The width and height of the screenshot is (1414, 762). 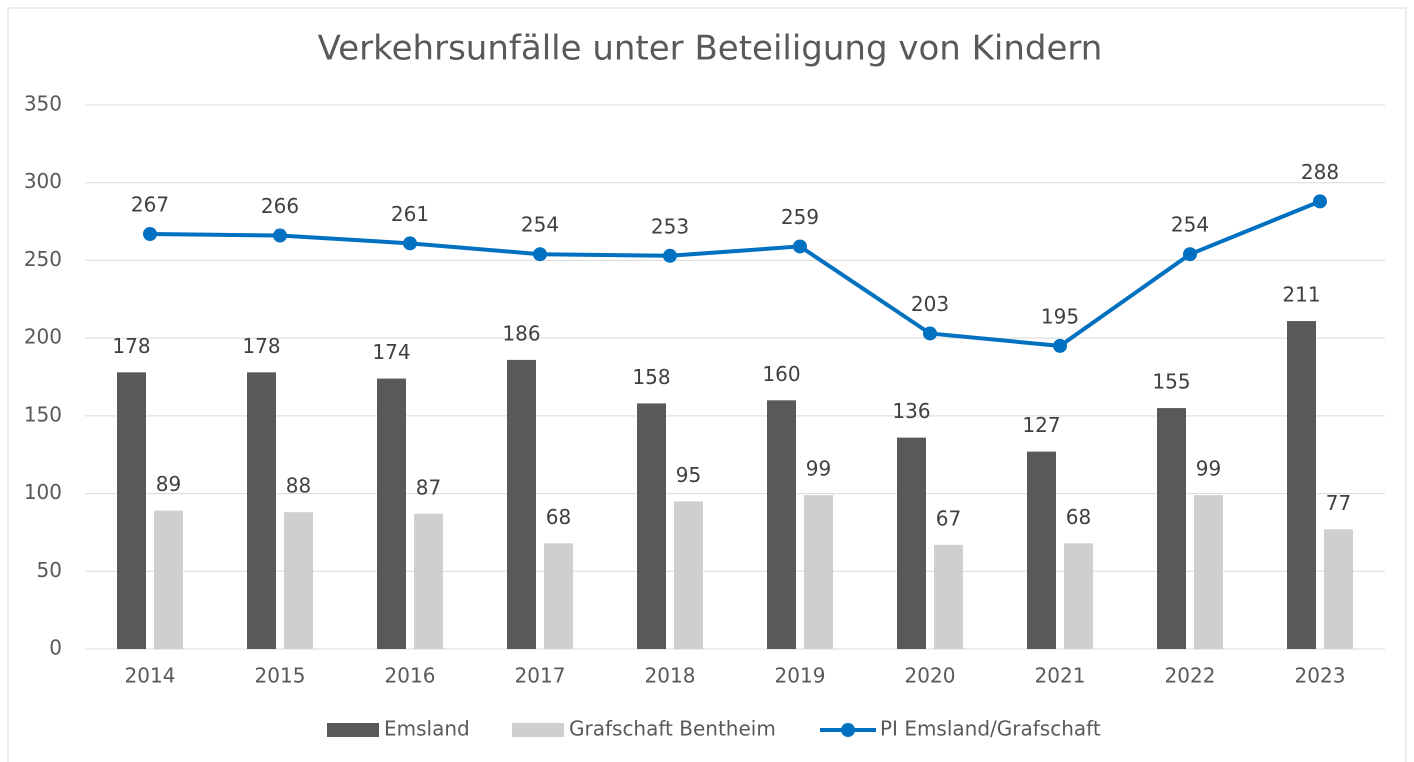 I want to click on data-label: 127, so click(x=1041, y=425).